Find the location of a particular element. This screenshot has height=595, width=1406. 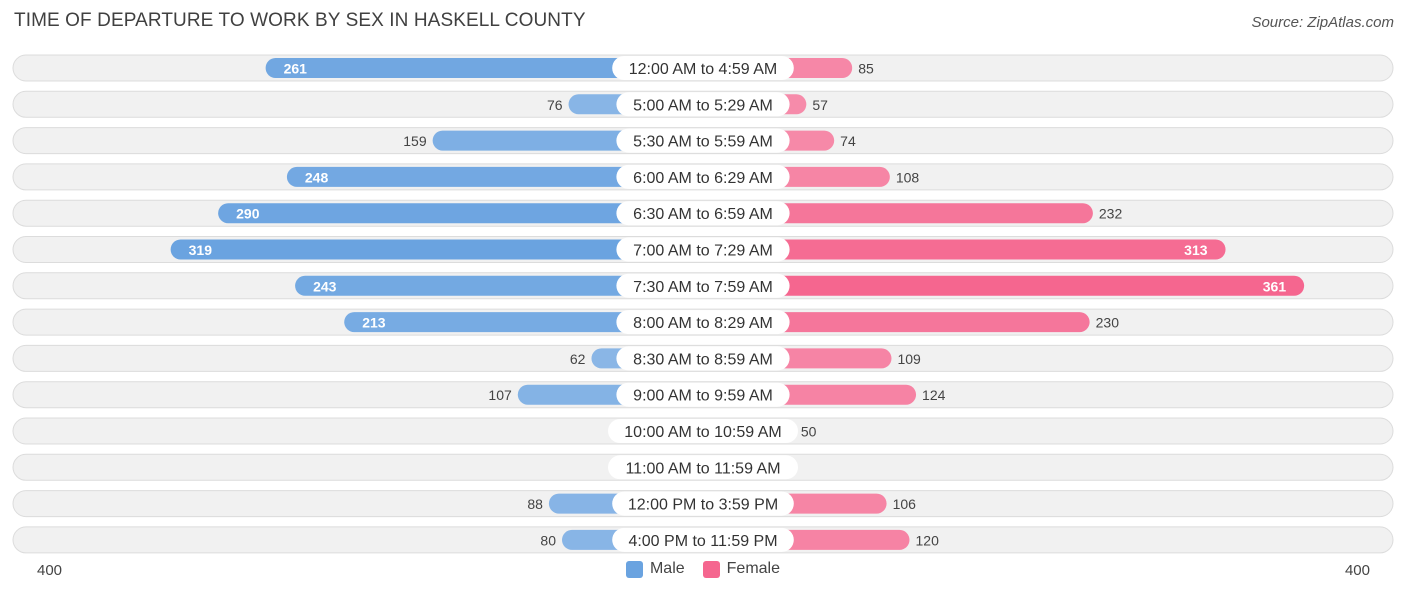

legend-label-female: Female is located at coordinates (753, 568).